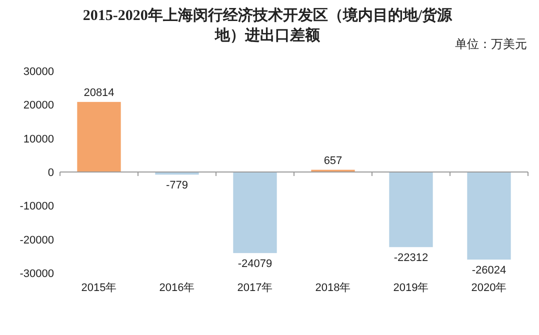 This screenshot has width=539, height=335. I want to click on data-label: -24079, so click(255, 264).